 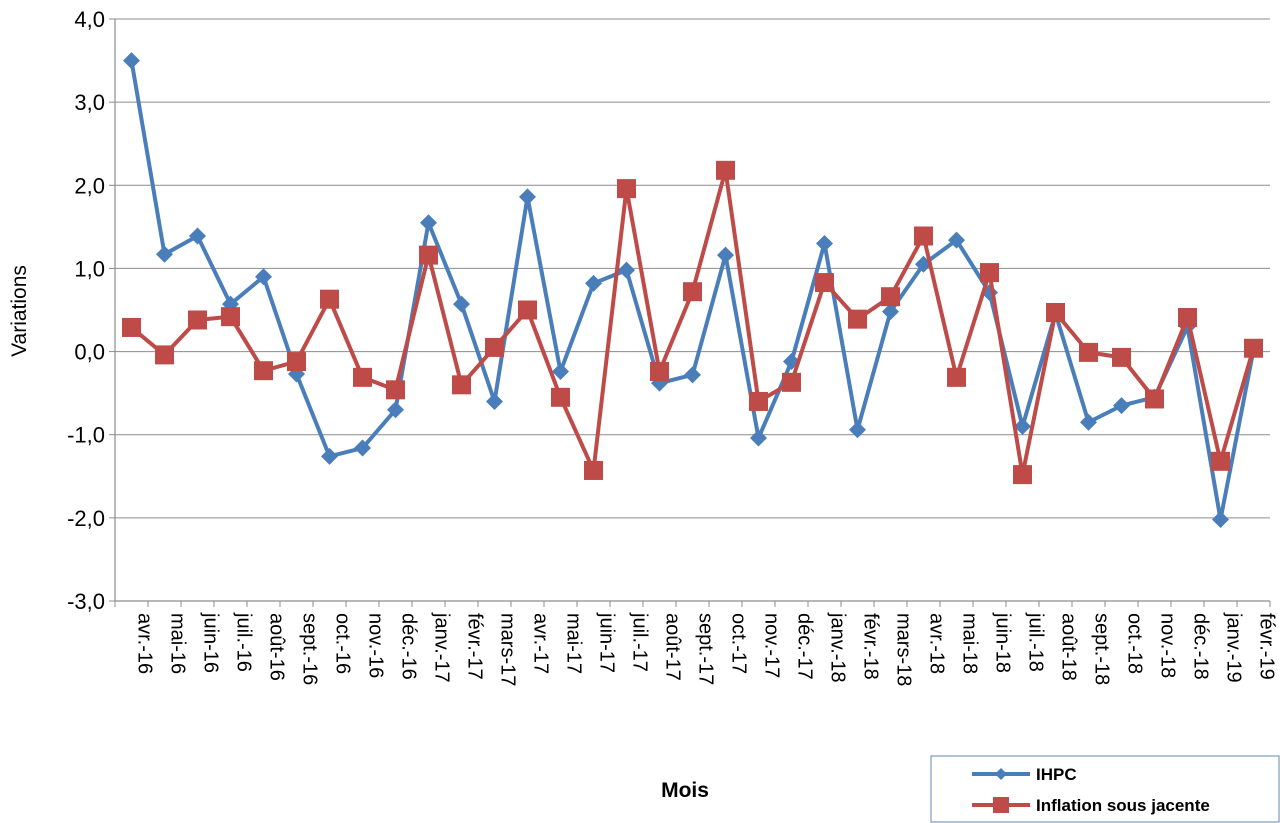 What do you see at coordinates (19, 311) in the screenshot?
I see `y-axis-title: Variations` at bounding box center [19, 311].